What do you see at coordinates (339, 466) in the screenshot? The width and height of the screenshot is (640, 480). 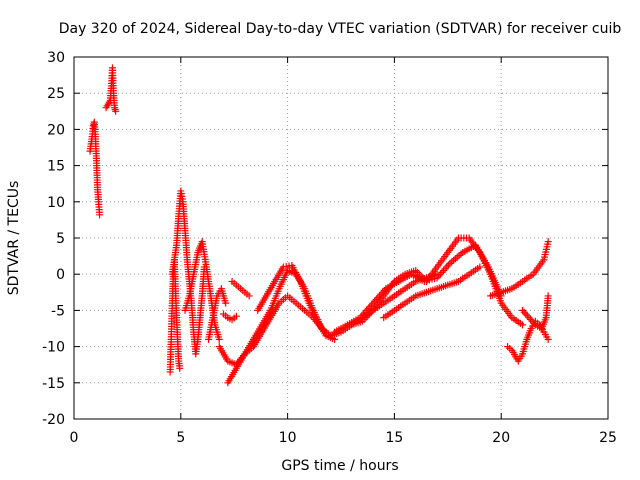 I see `x-axis-label: GPS time / hours` at bounding box center [339, 466].